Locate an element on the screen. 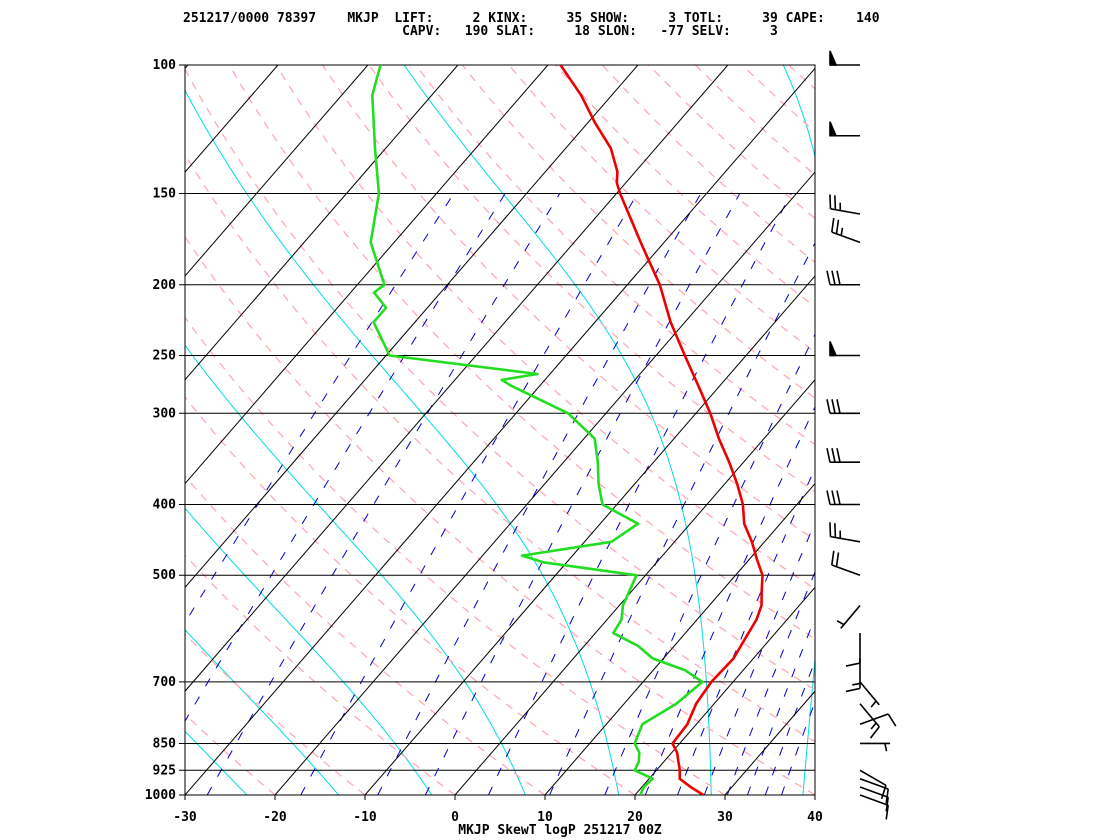  pressure-tick-label: 300 is located at coordinates (165, 413).